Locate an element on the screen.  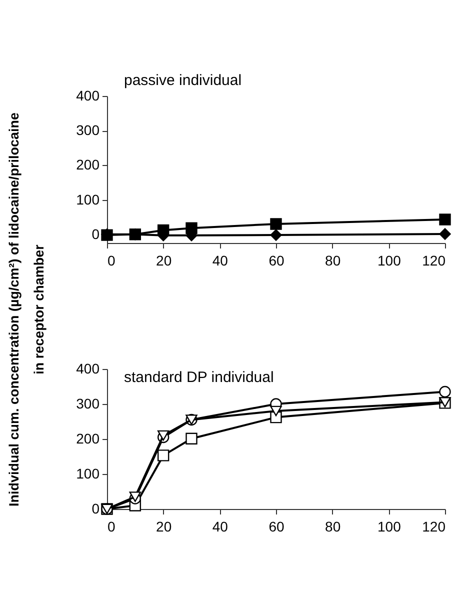
chart-title: standard DP individual is located at coordinates (199, 377).